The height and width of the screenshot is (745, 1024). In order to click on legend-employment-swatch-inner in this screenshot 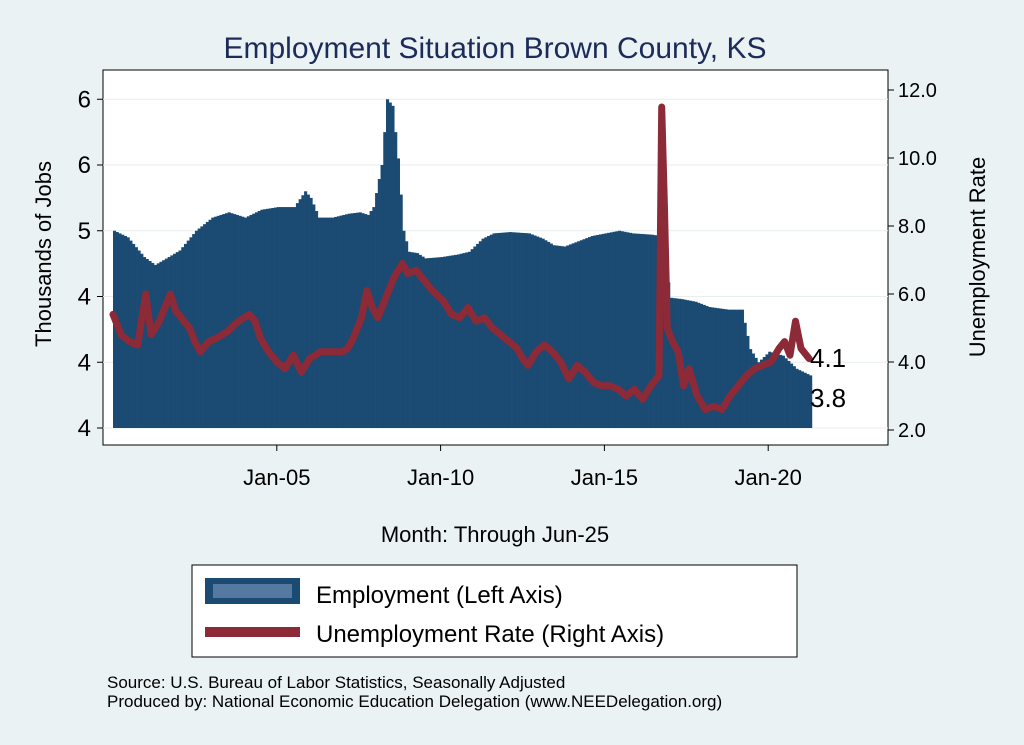, I will do `click(252, 591)`.